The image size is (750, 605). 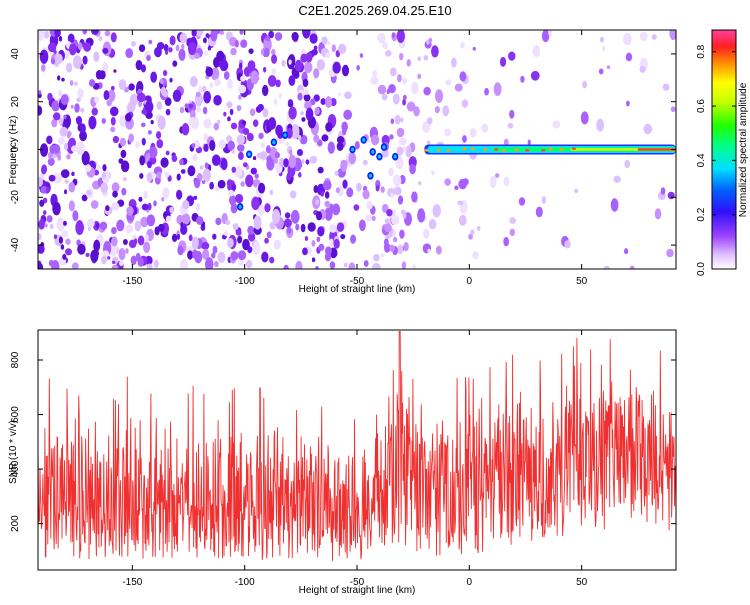 What do you see at coordinates (716, 160) in the screenshot?
I see `colorbar-ticks: 0.0 0.2 0.4 0.6 0.8` at bounding box center [716, 160].